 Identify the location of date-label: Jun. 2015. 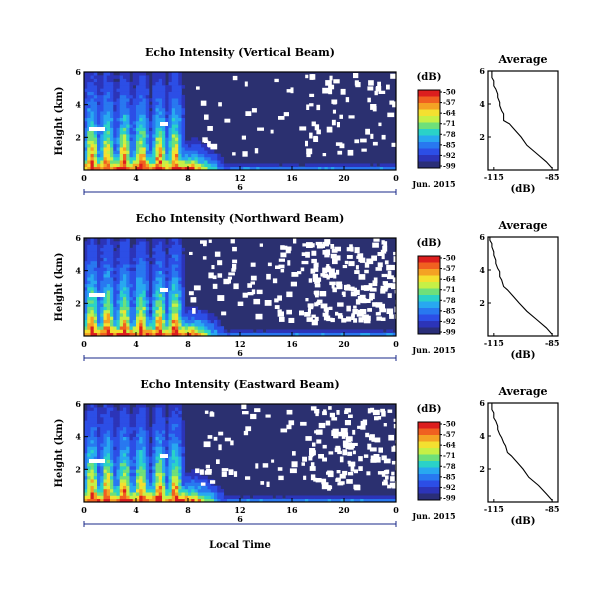
(433, 350).